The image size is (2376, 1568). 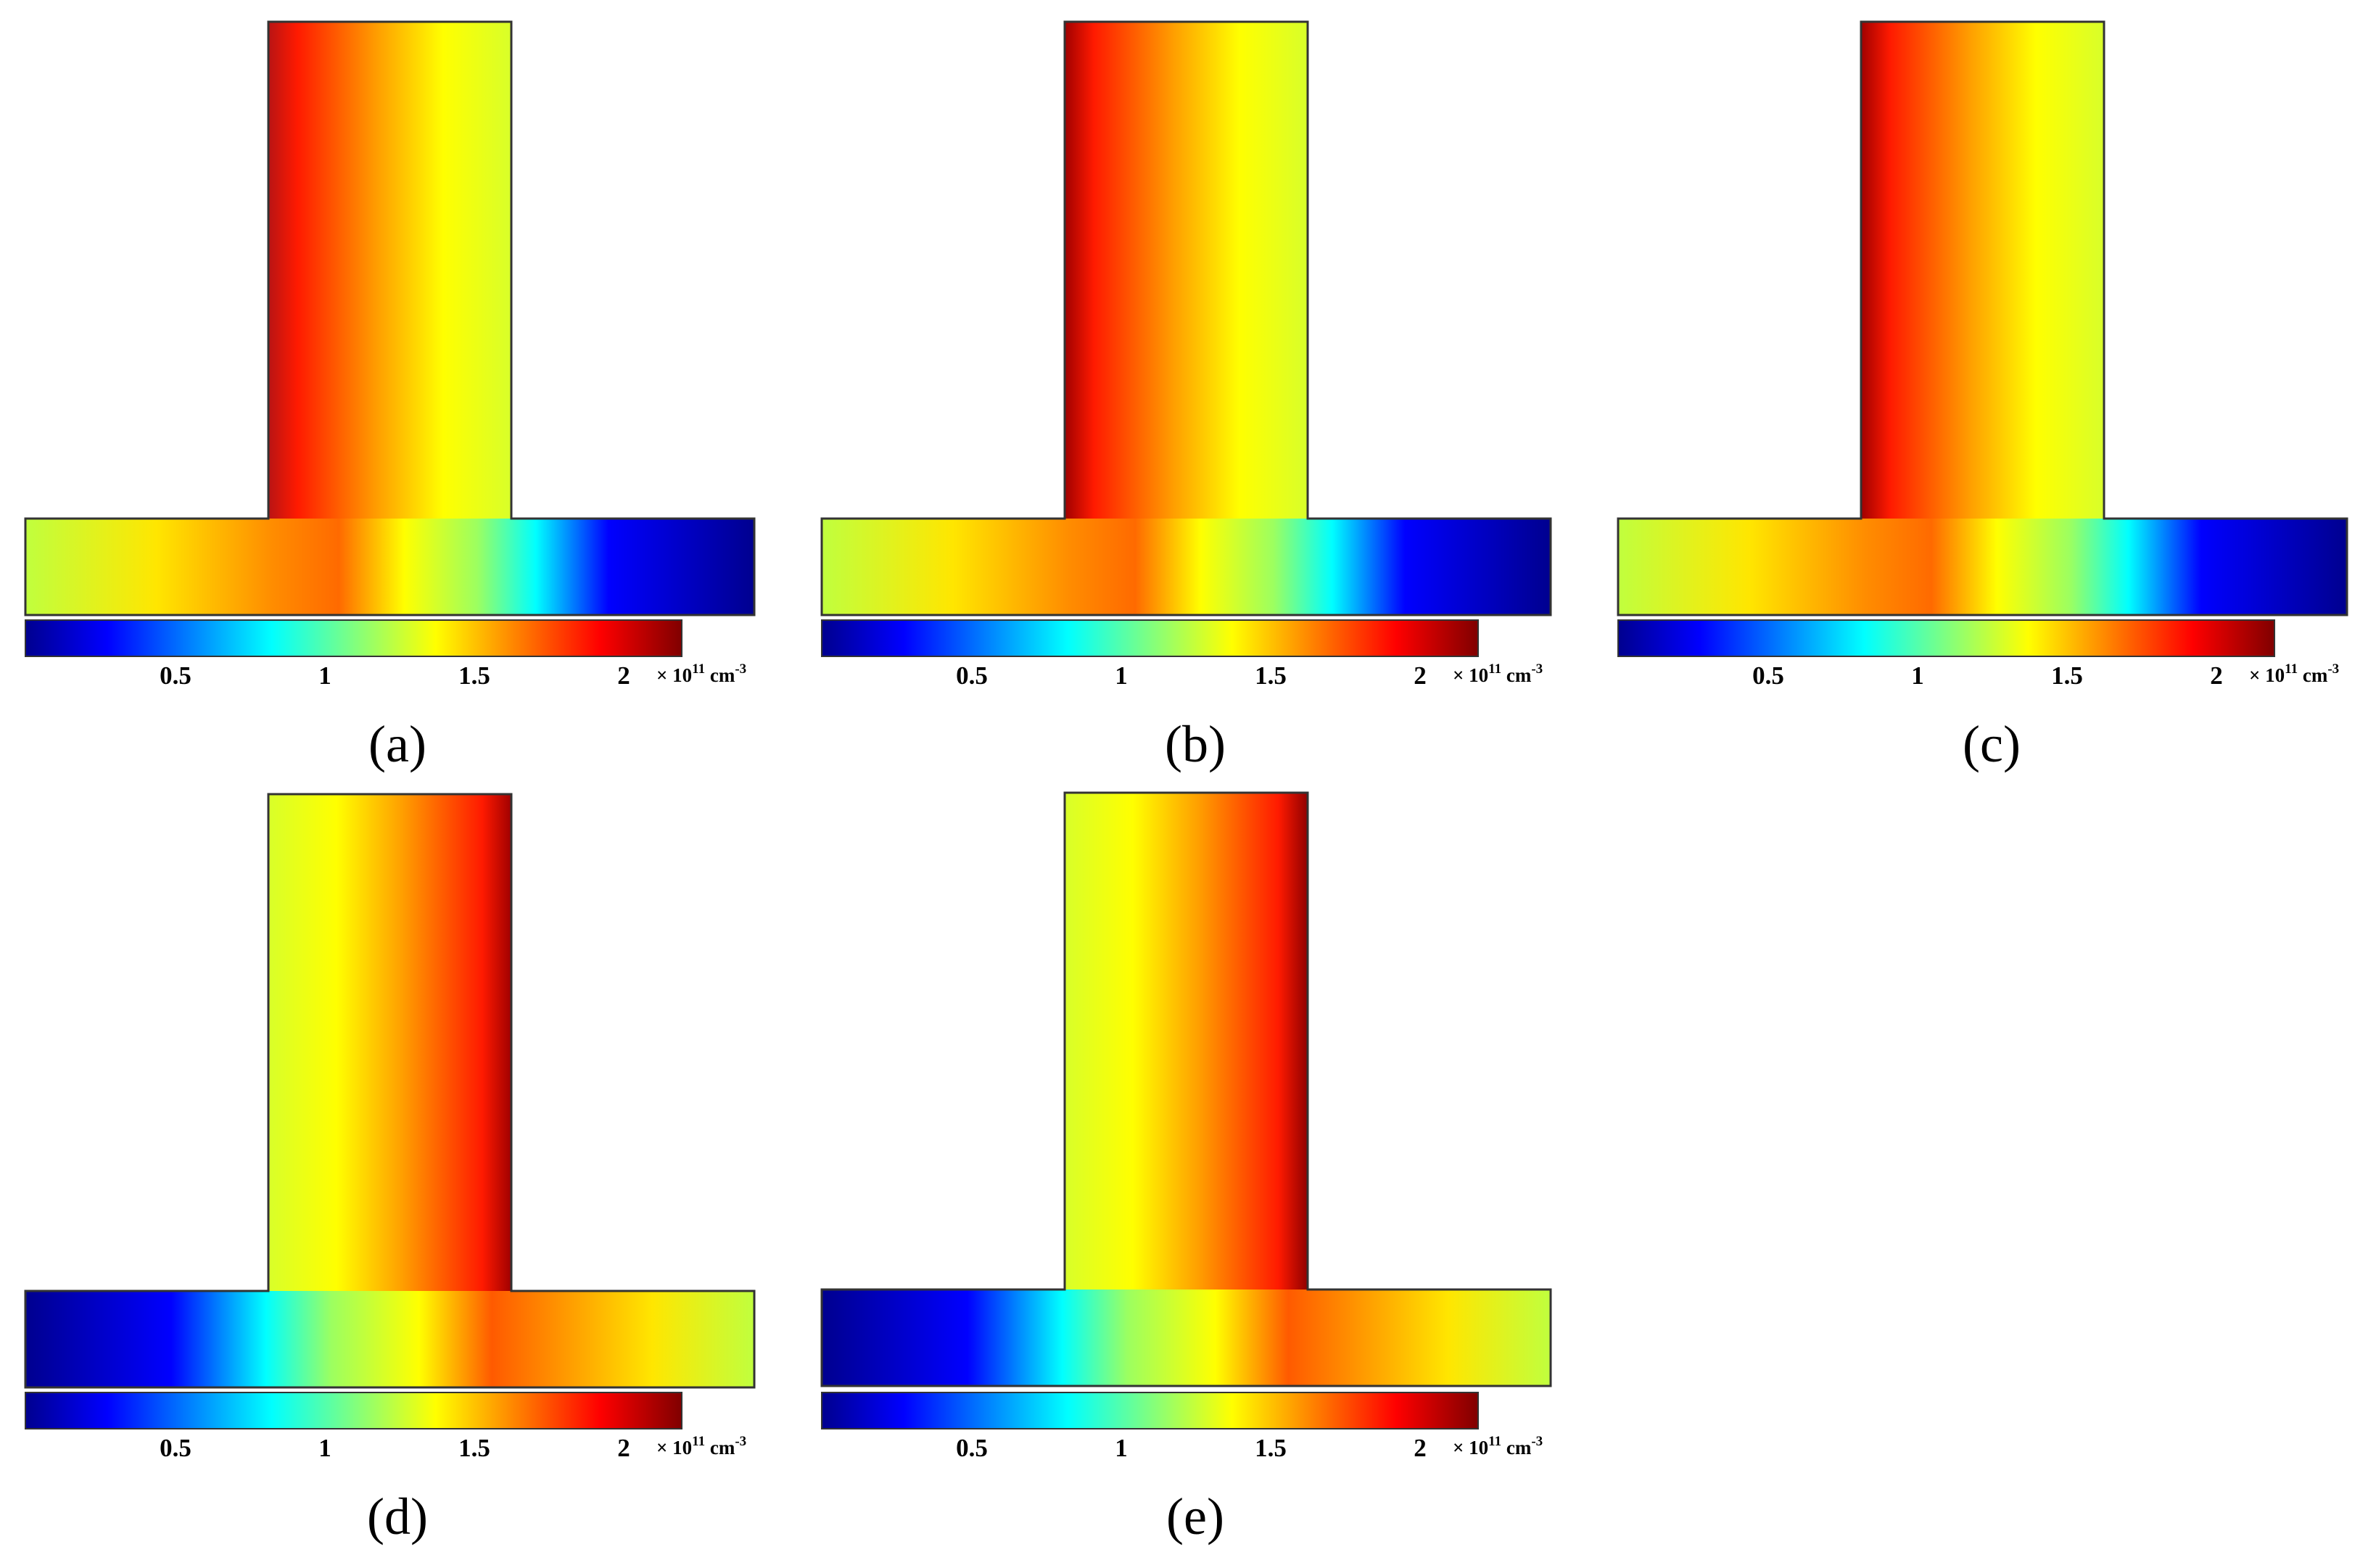 I want to click on t-shape-plot-a: 0.5 1 1.5 2 × 1011 cm-3, so click(x=390, y=355).